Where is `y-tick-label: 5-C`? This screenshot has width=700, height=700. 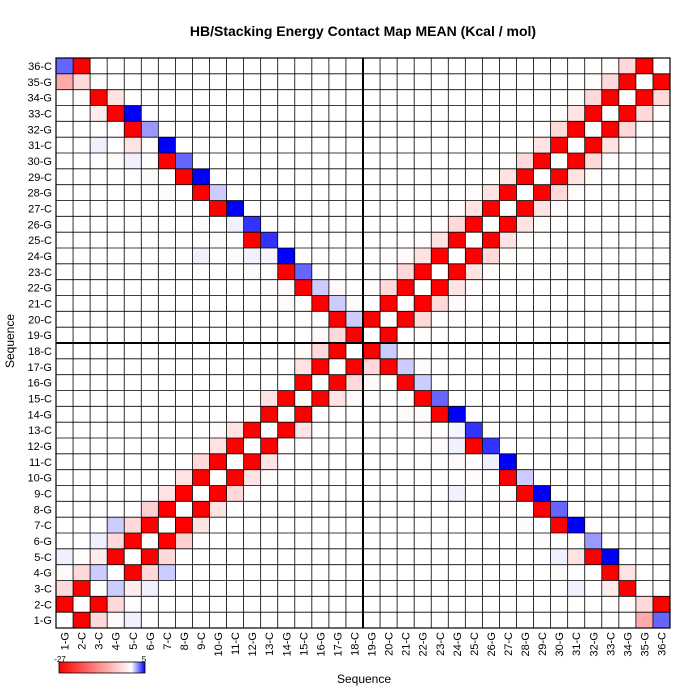 y-tick-label: 5-C is located at coordinates (43, 558).